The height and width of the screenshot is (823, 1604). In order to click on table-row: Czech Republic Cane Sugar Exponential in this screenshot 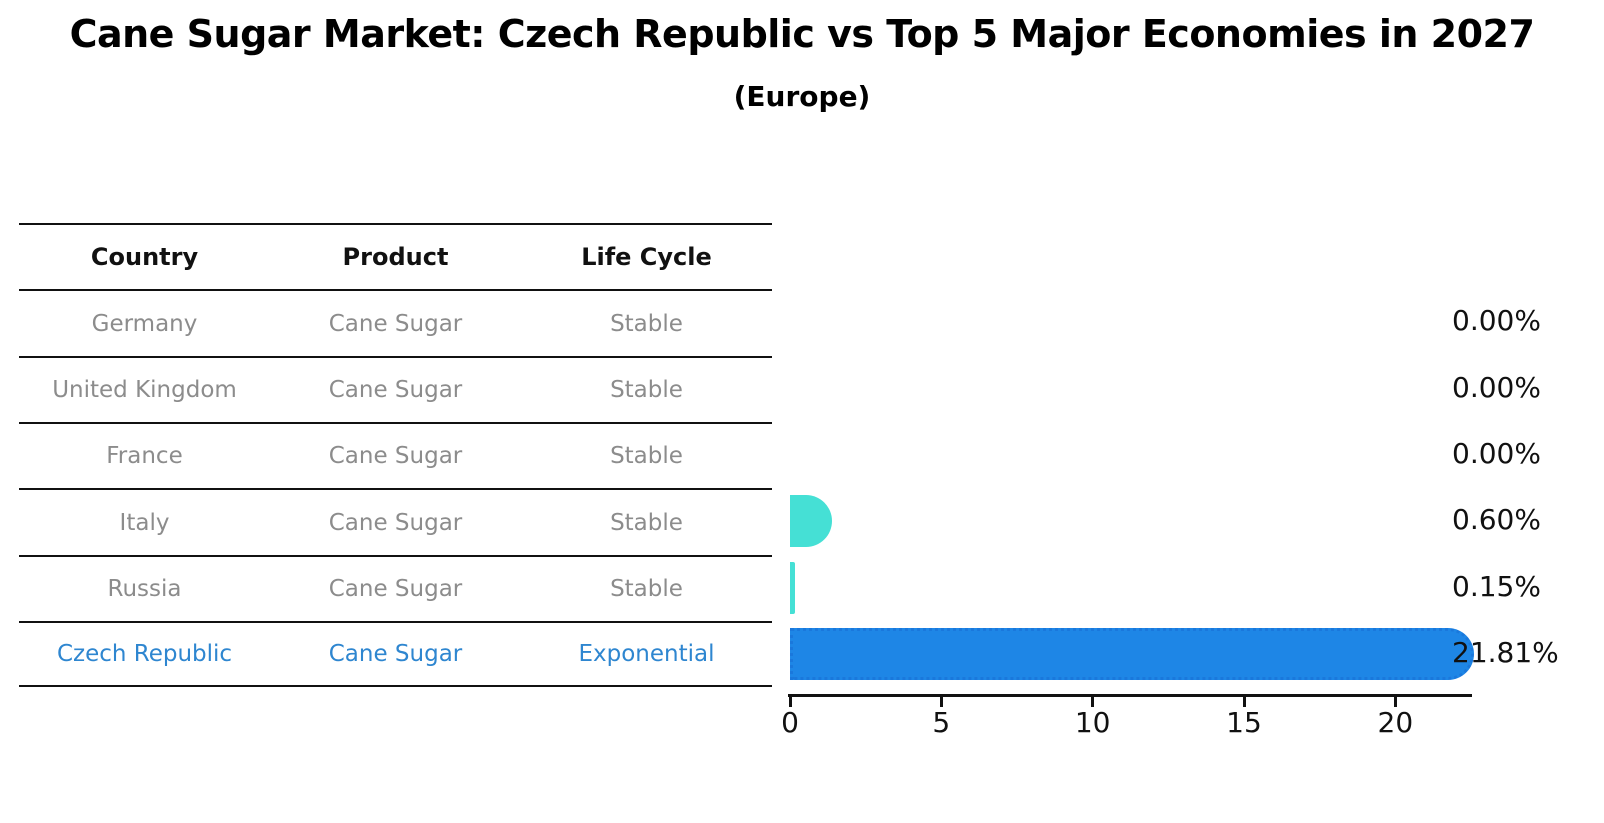, I will do `click(395, 654)`.